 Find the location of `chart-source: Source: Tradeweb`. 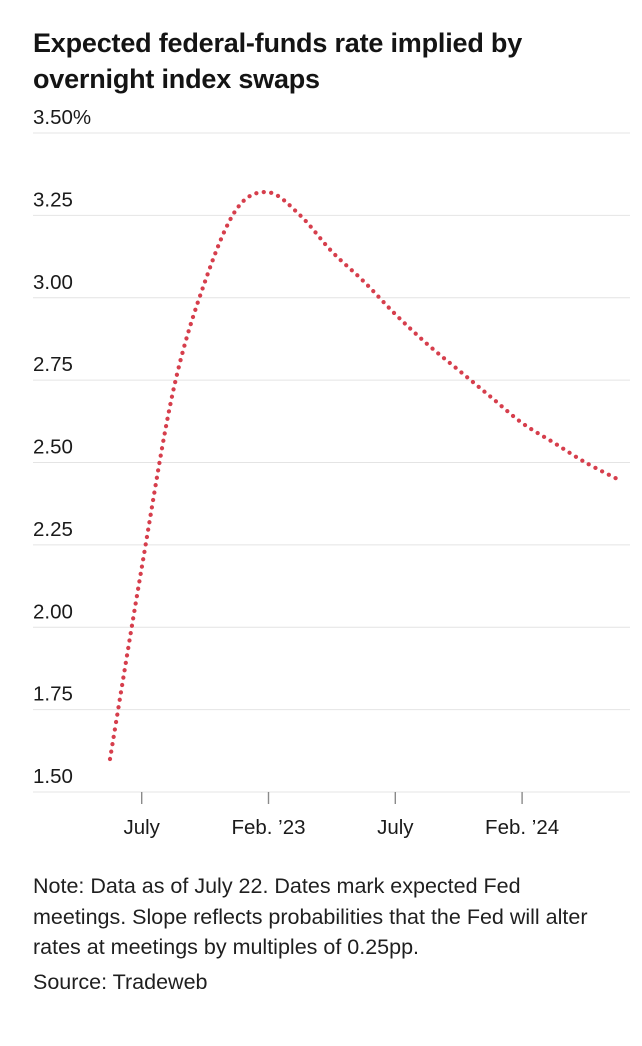

chart-source: Source: Tradeweb is located at coordinates (120, 981).